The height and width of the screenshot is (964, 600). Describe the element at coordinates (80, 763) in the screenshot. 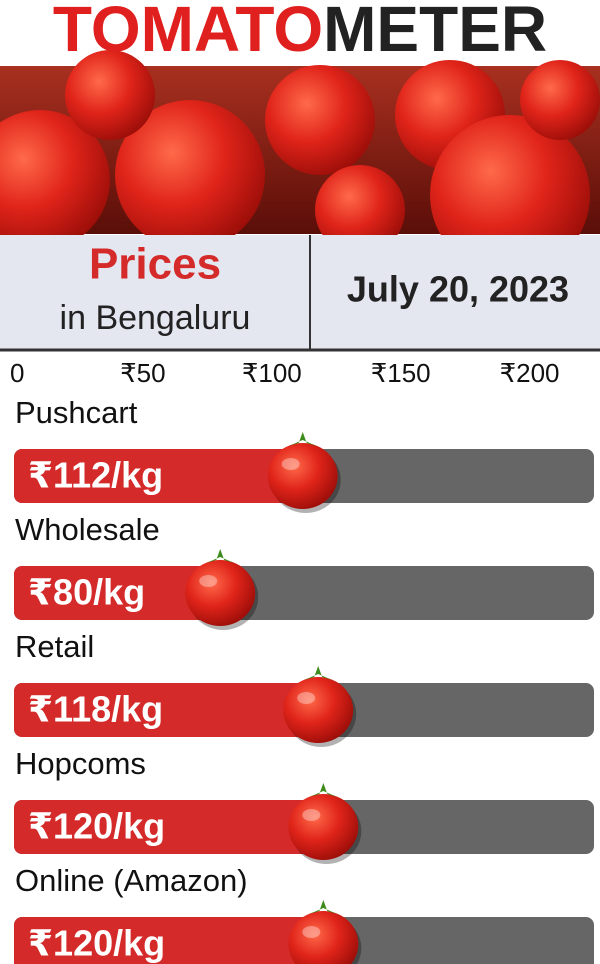

I see `category-label: Hopcoms` at that location.